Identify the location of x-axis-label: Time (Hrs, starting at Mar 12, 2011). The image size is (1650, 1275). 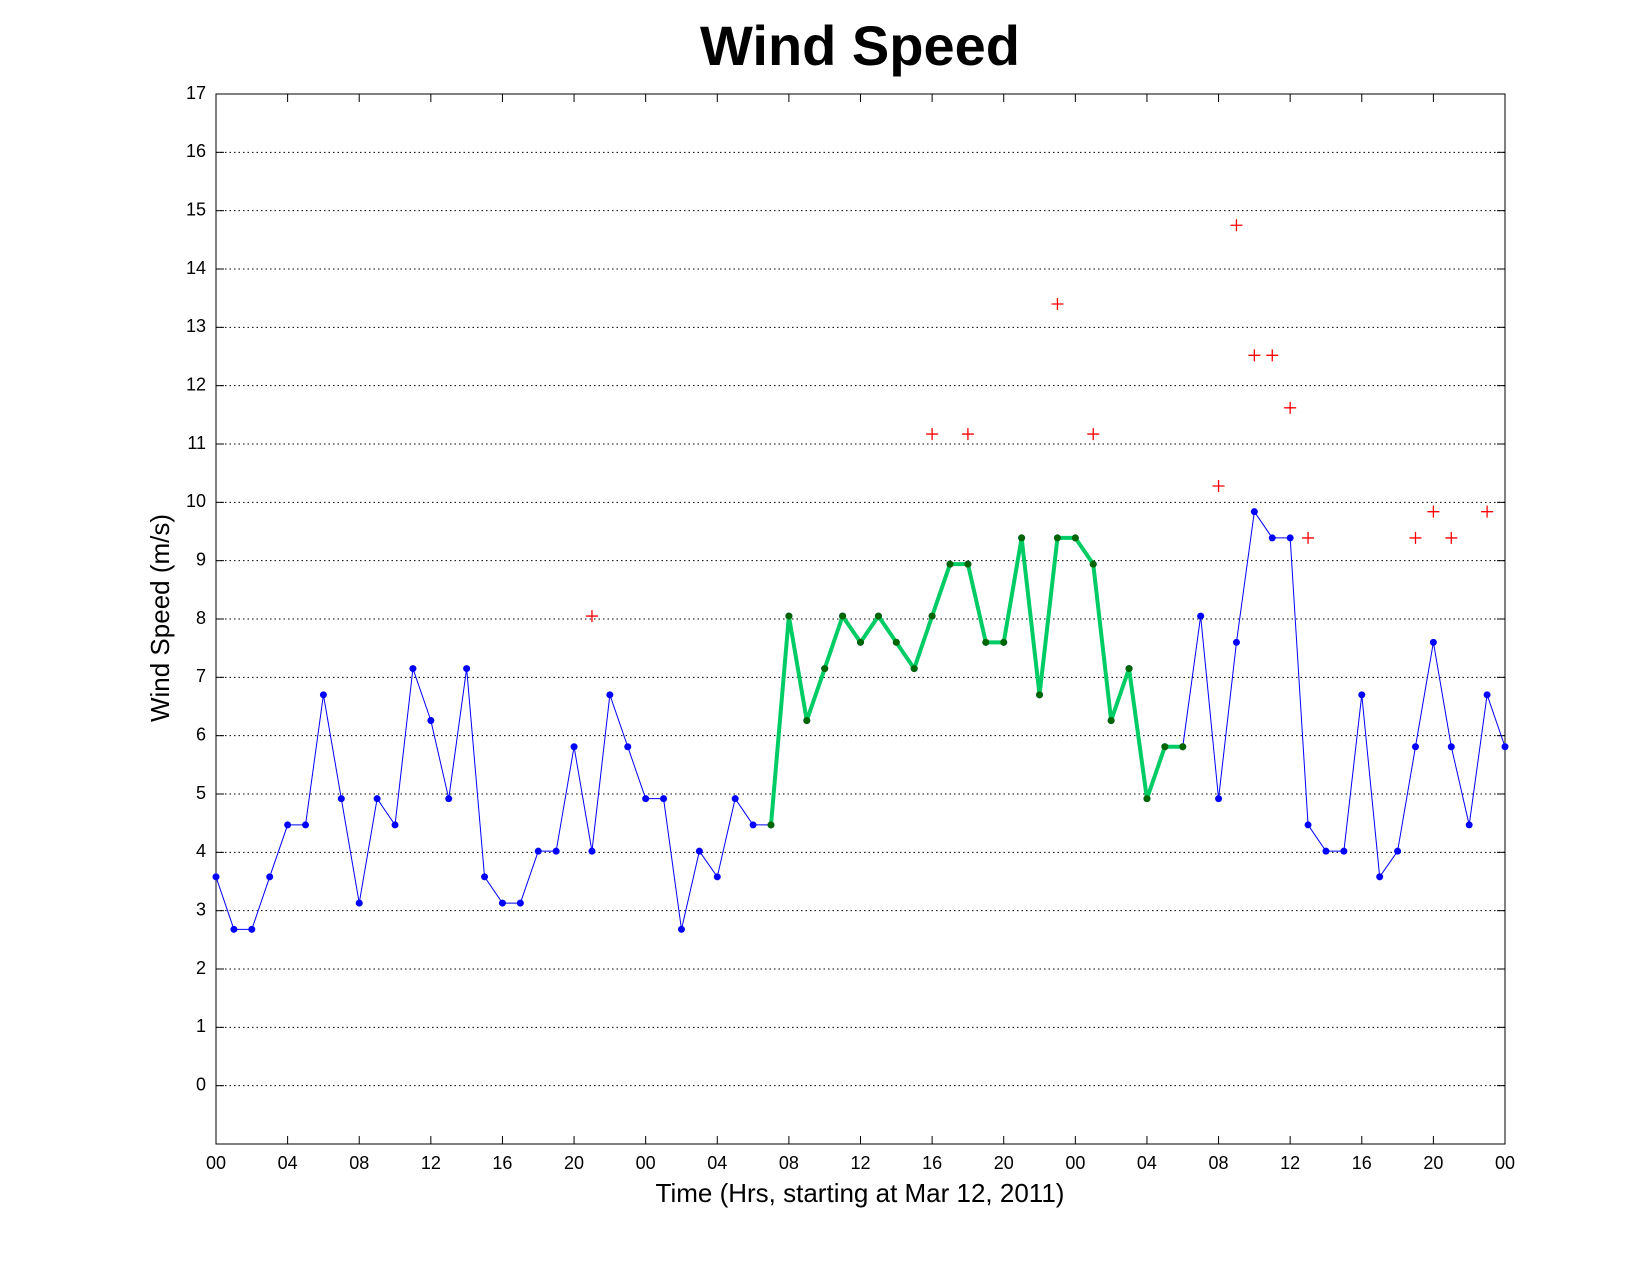
(860, 1193).